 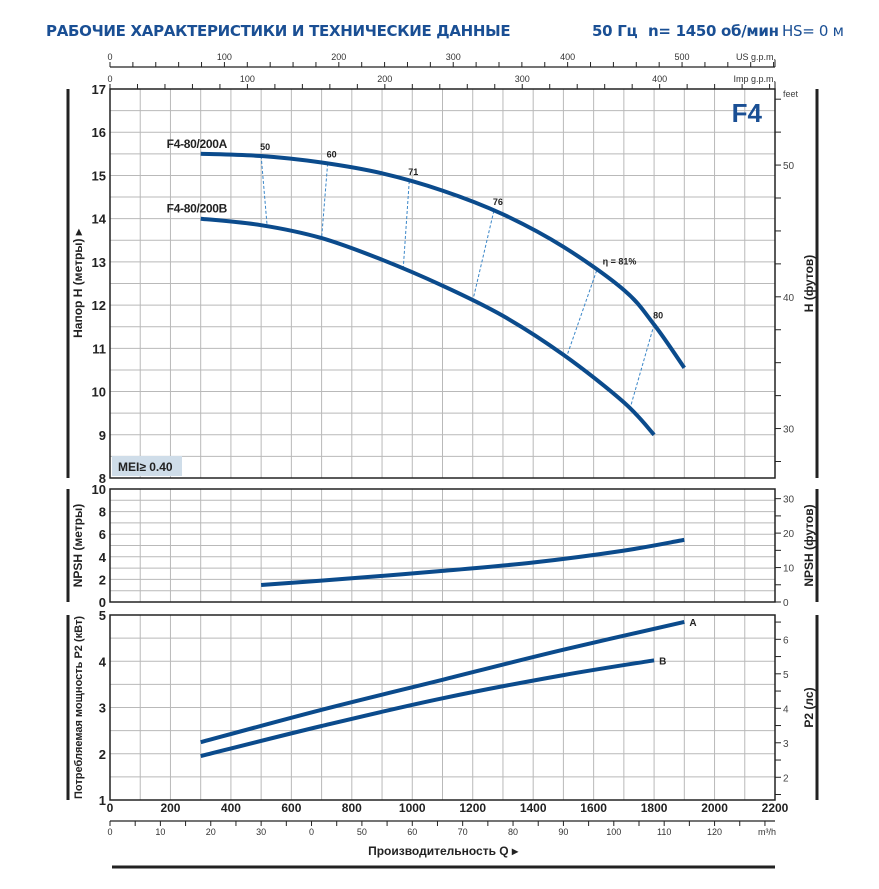 What do you see at coordinates (615, 31) in the screenshot?
I see `frequency-label: 50 Гц` at bounding box center [615, 31].